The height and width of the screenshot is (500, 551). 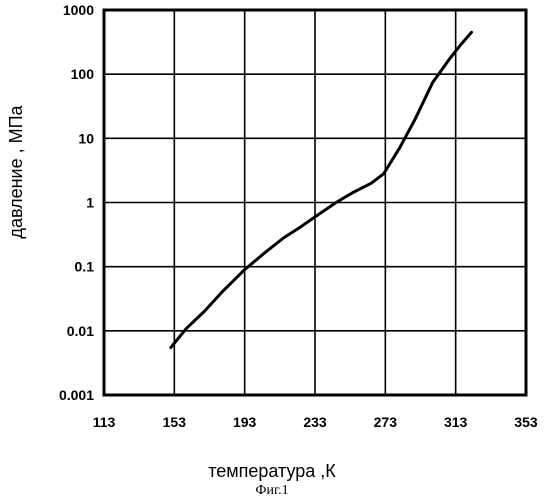 What do you see at coordinates (16, 171) in the screenshot?
I see `y-axis-label: давление , МПа` at bounding box center [16, 171].